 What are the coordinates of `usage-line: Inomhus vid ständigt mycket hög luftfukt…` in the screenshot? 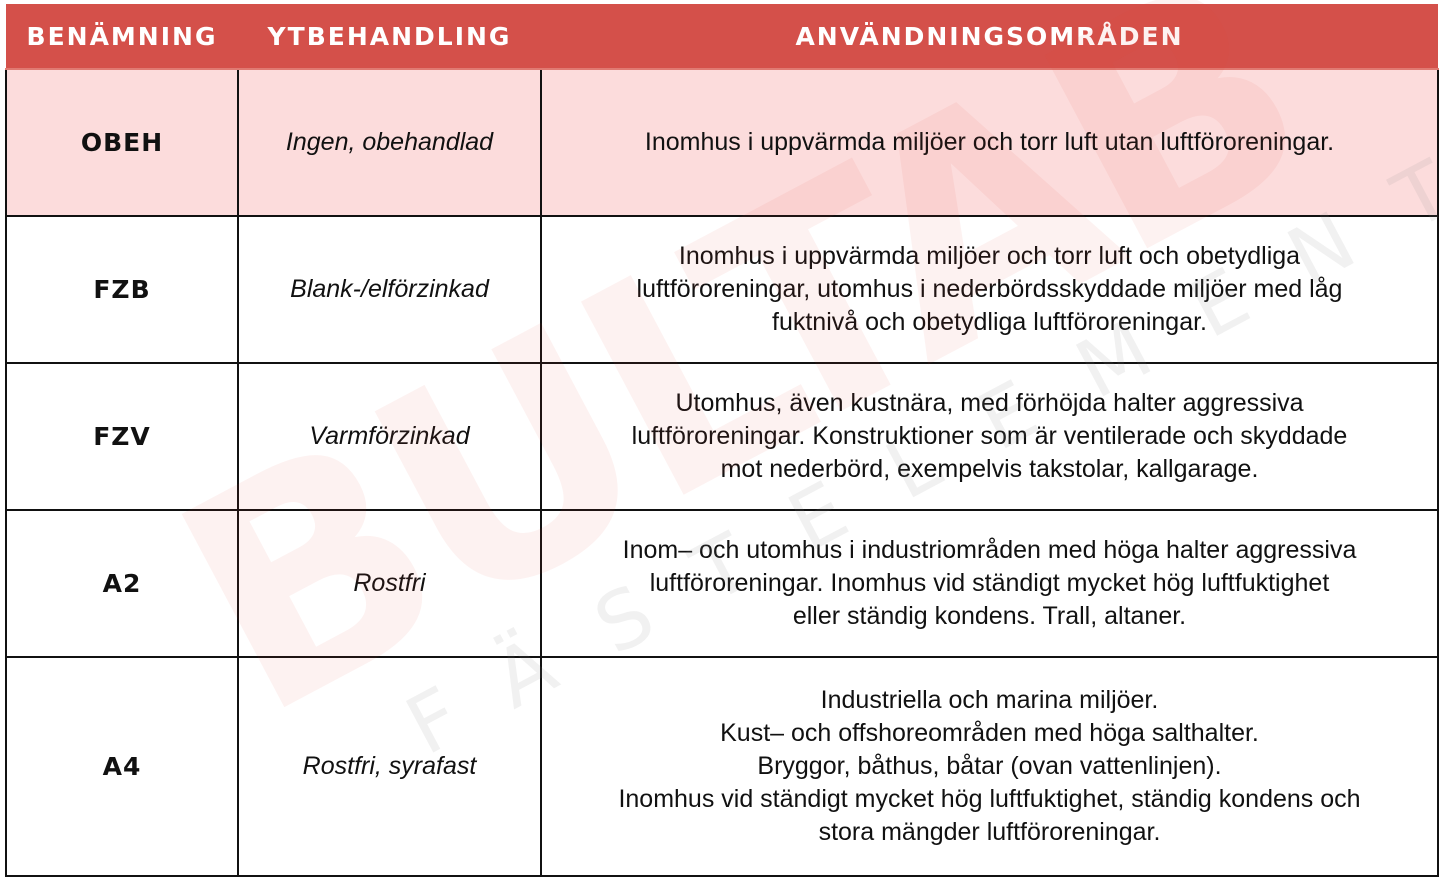 It's located at (989, 799).